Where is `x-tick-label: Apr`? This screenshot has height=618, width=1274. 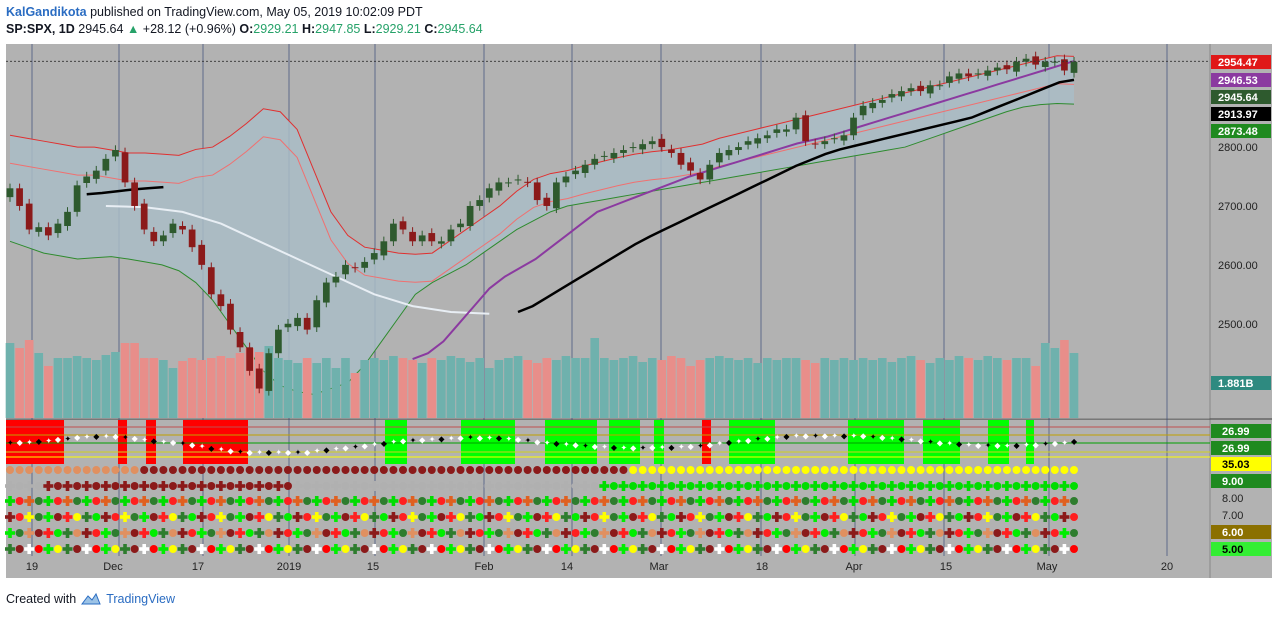 x-tick-label: Apr is located at coordinates (853, 567).